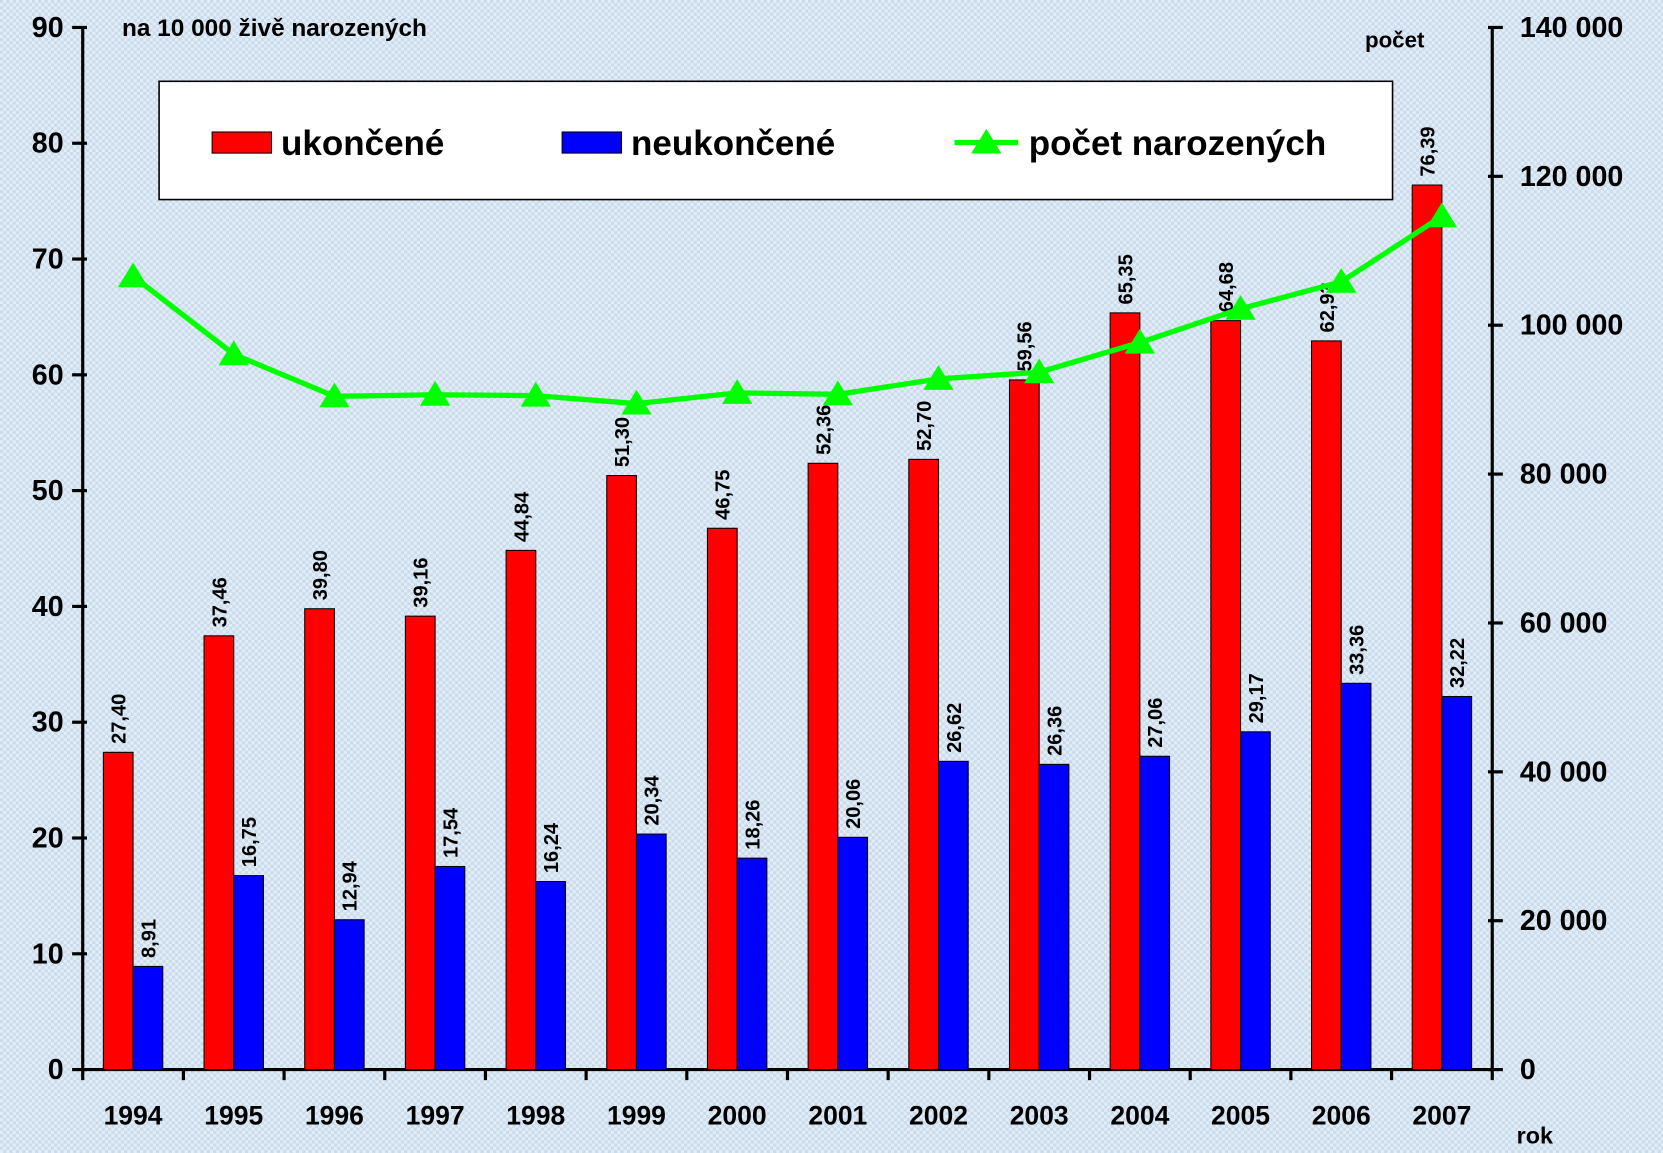  I want to click on y-tick-label: 20, so click(48, 839).